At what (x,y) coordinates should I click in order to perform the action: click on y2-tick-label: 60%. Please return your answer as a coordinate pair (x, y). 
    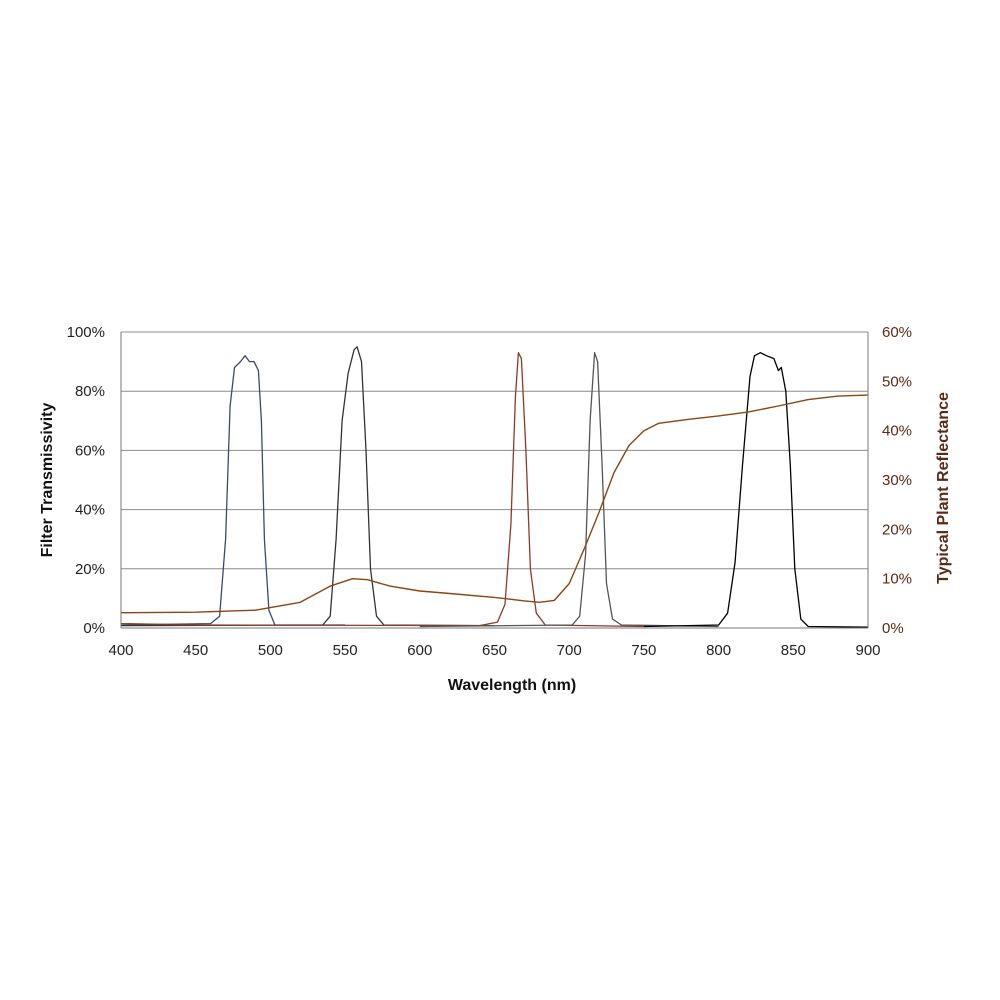
    Looking at the image, I should click on (897, 332).